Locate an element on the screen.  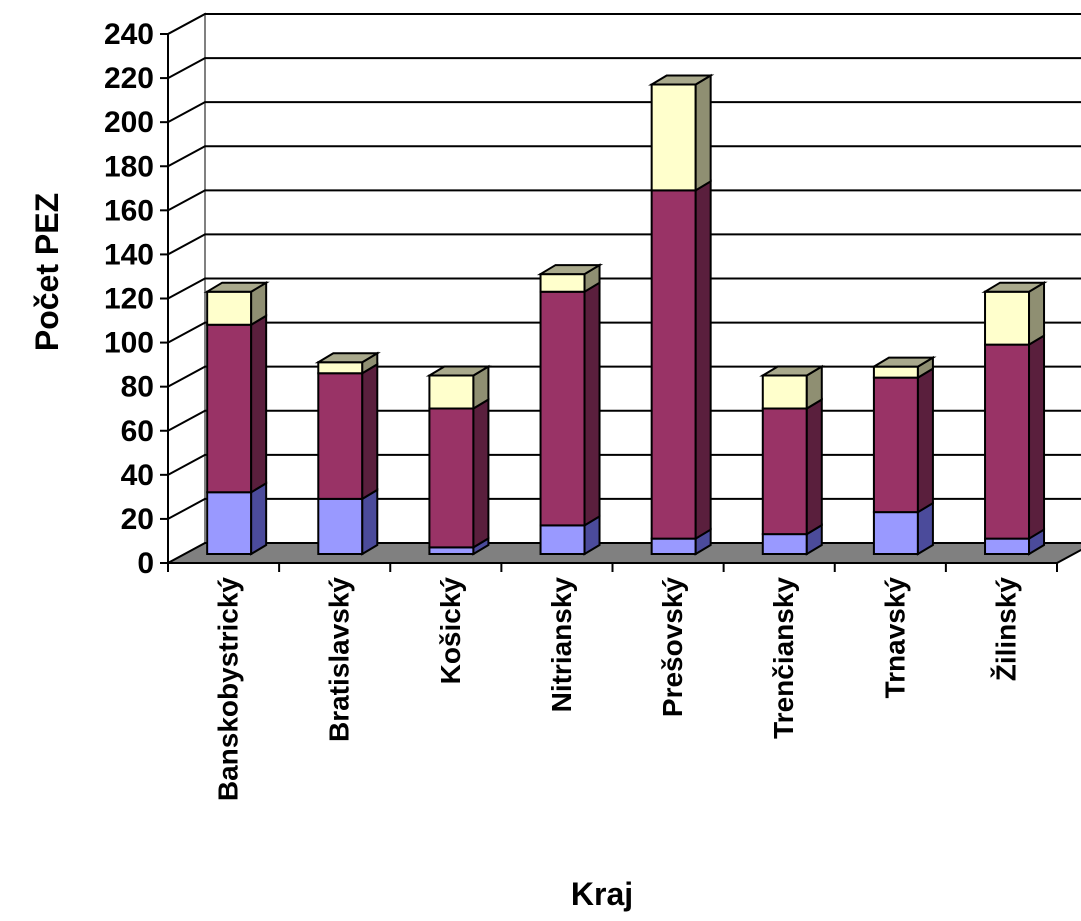
x-category-label: Trenčiansky is located at coordinates (783, 658).